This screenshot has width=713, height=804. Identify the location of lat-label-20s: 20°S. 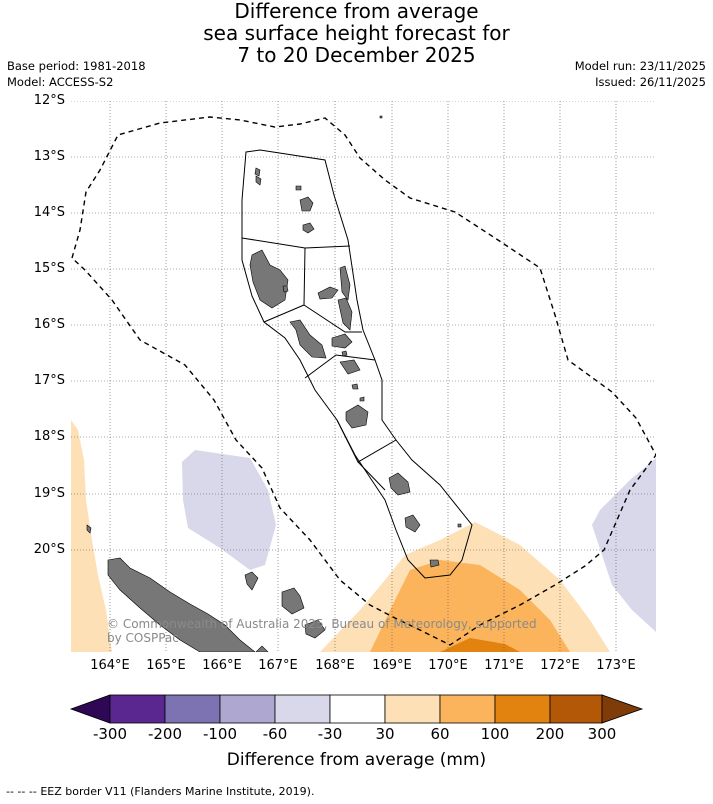
(49, 549).